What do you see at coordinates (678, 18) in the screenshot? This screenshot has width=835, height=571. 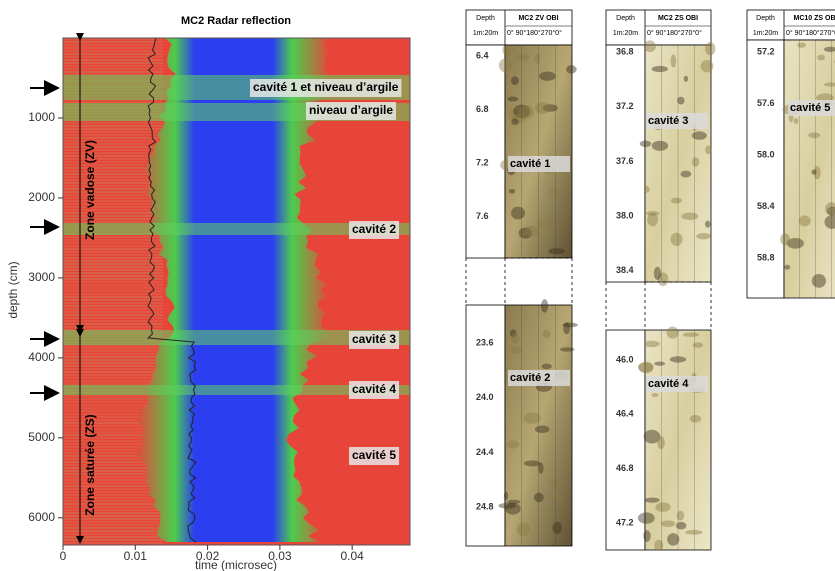 I see `log-title: MC2 ZS OBI` at bounding box center [678, 18].